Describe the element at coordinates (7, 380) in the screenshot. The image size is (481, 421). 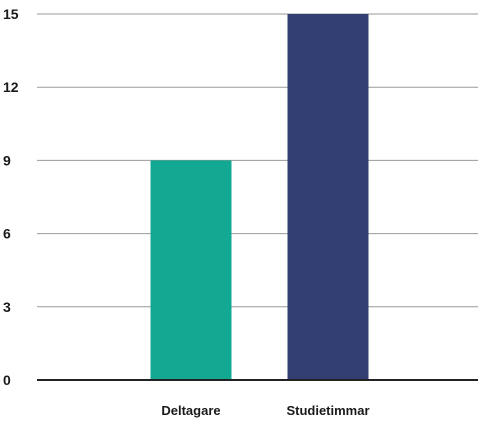
I see `y-tick-label: 0` at that location.